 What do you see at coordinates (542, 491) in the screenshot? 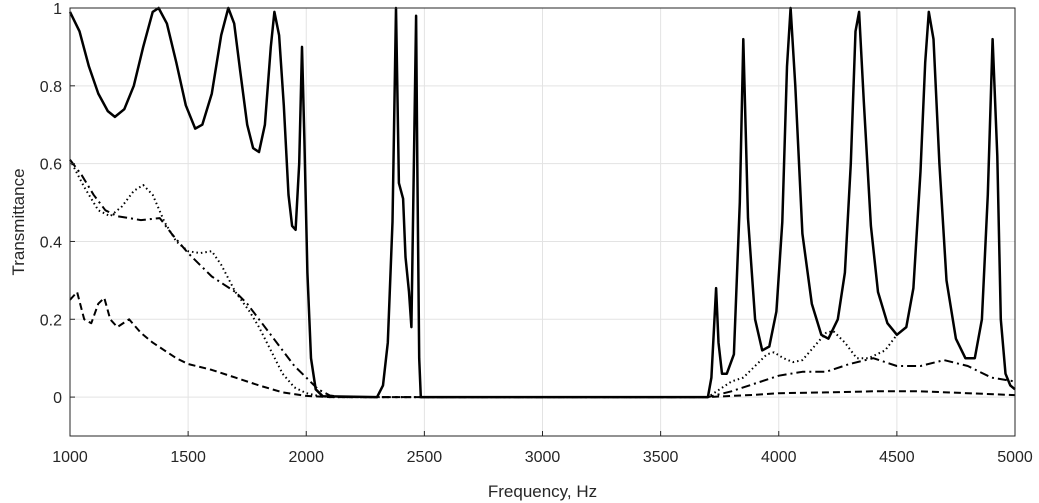
I see `x-axis-label: Frequency, Hz` at bounding box center [542, 491].